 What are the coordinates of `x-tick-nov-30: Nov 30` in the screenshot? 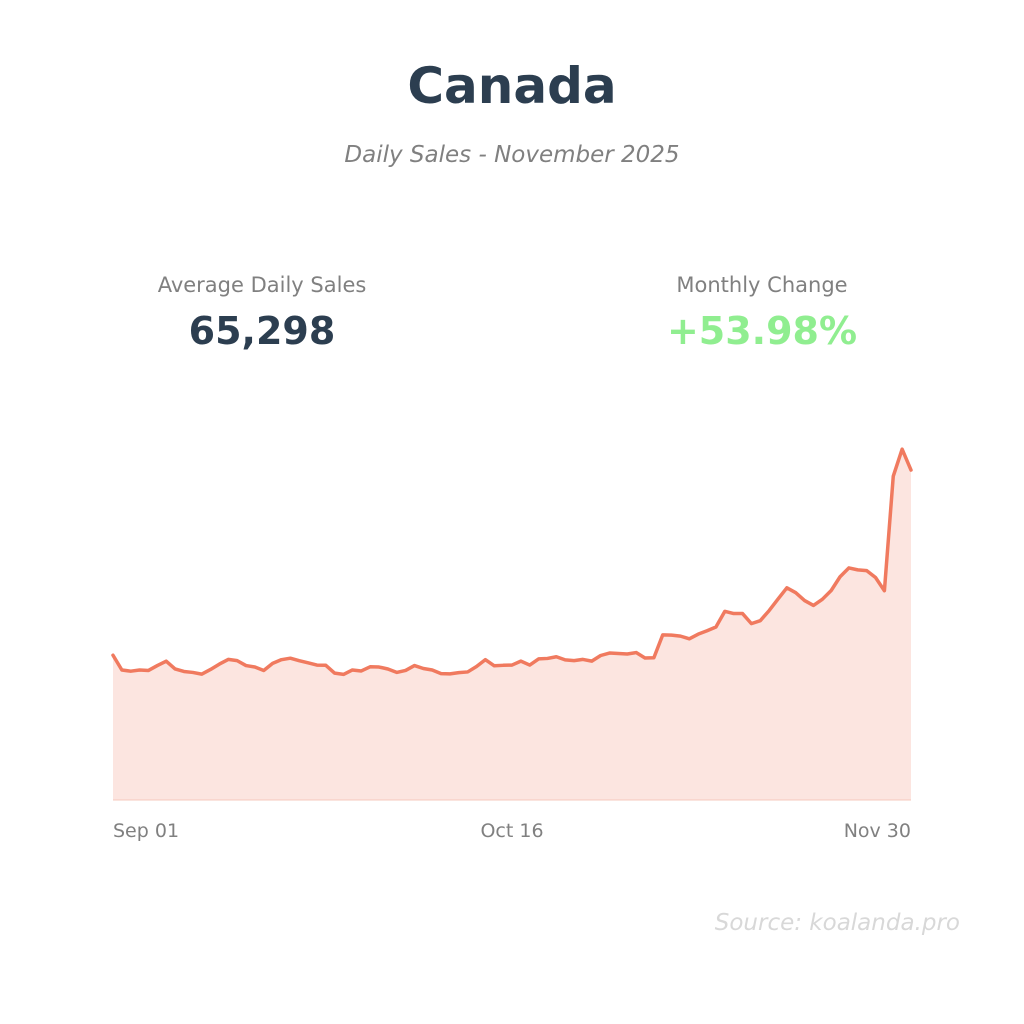 It's located at (877, 831).